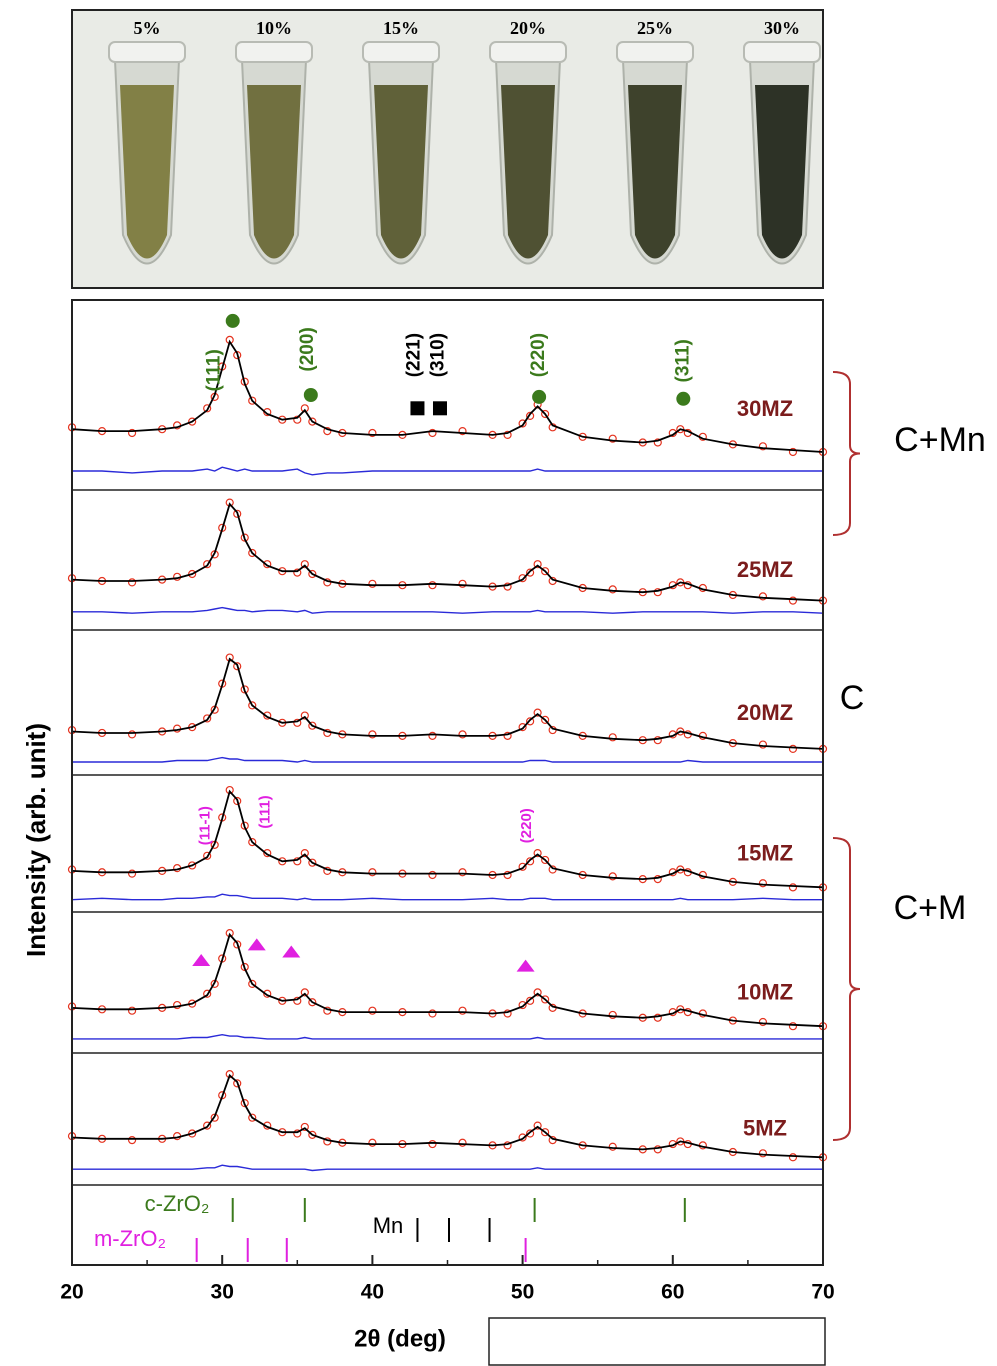 Image resolution: width=997 pixels, height=1366 pixels. Describe the element at coordinates (36, 840) in the screenshot. I see `y-axis-label: Intensity (arb. unit)` at that location.